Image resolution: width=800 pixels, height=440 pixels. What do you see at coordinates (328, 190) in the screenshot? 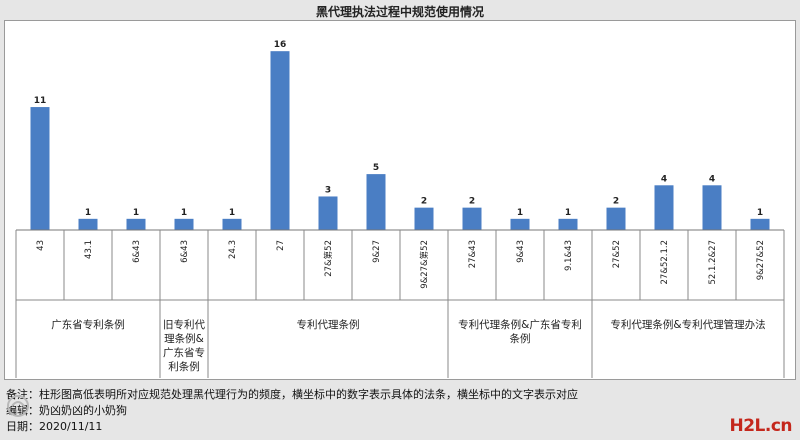
I see `bar-value-label: 3` at bounding box center [328, 190].